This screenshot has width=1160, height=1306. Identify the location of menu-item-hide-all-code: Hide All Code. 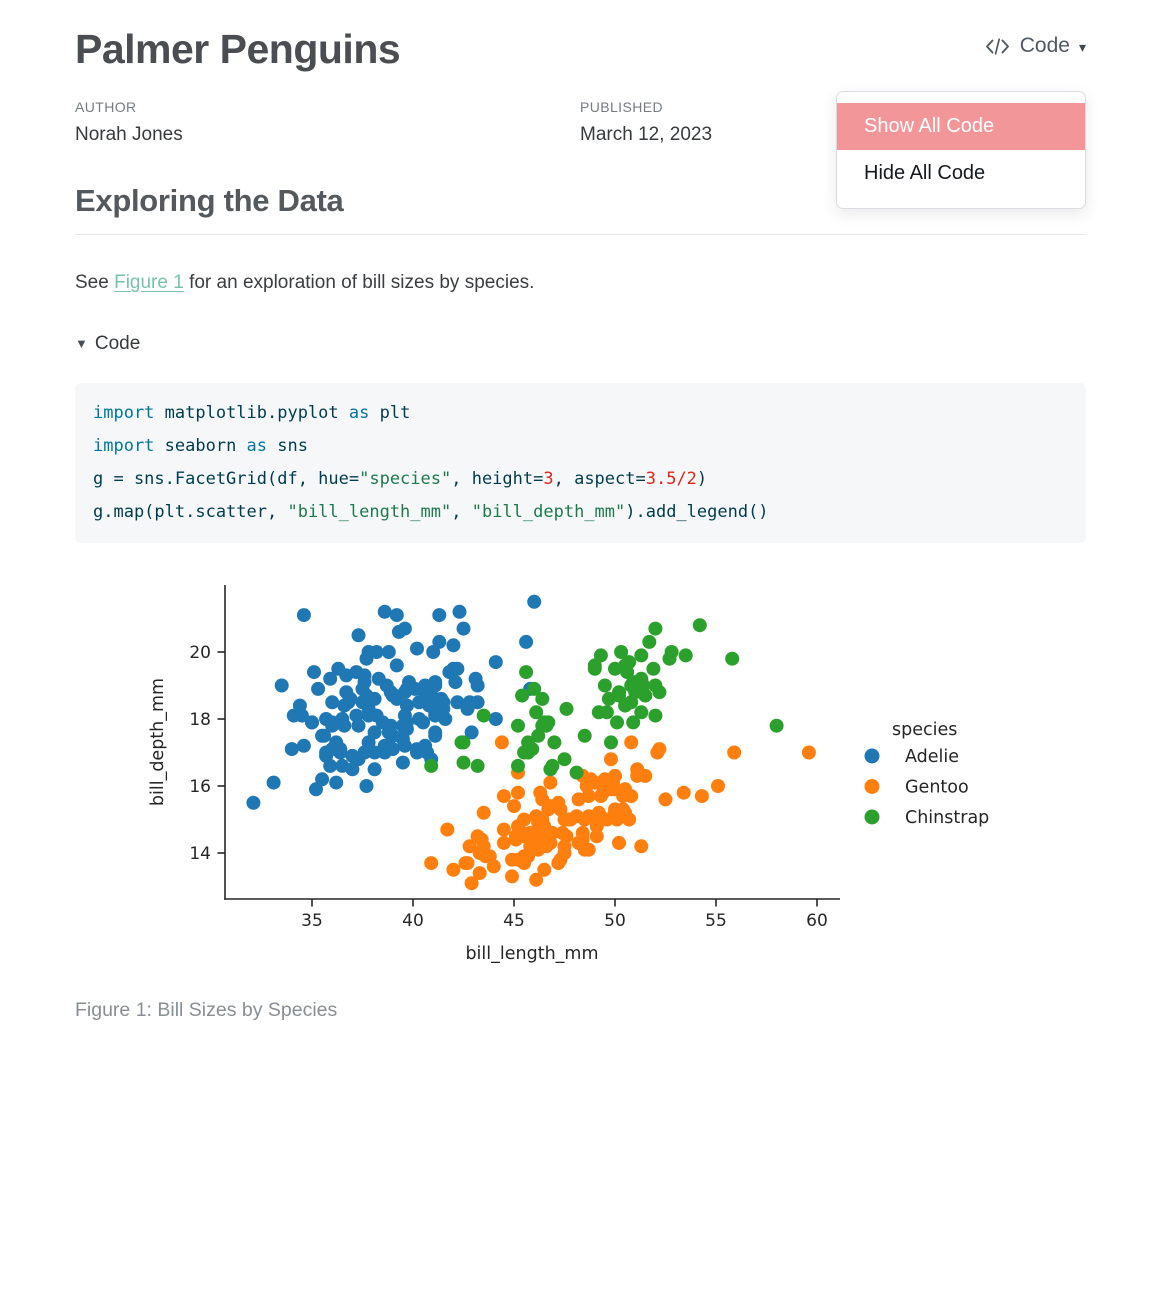
(925, 173).